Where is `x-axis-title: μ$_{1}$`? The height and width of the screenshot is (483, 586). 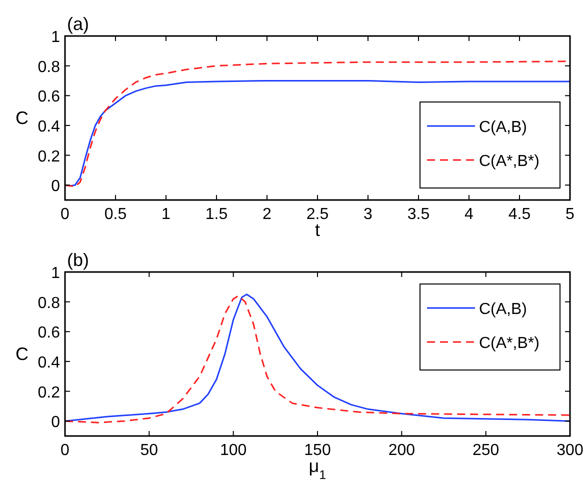
x-axis-title: μ$_{1}$ is located at coordinates (317, 469).